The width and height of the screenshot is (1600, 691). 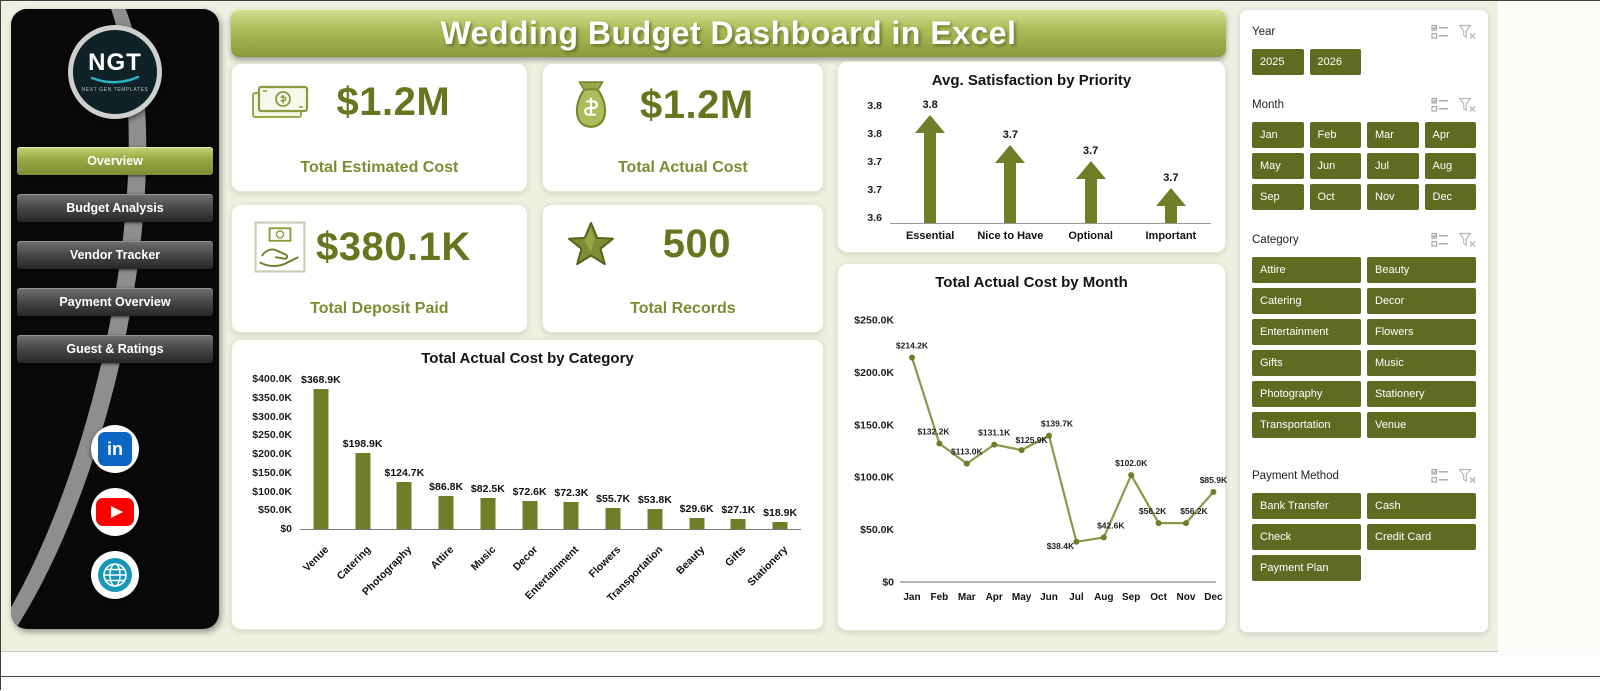 What do you see at coordinates (1453, 240) in the screenshot?
I see `slicer-header-icons` at bounding box center [1453, 240].